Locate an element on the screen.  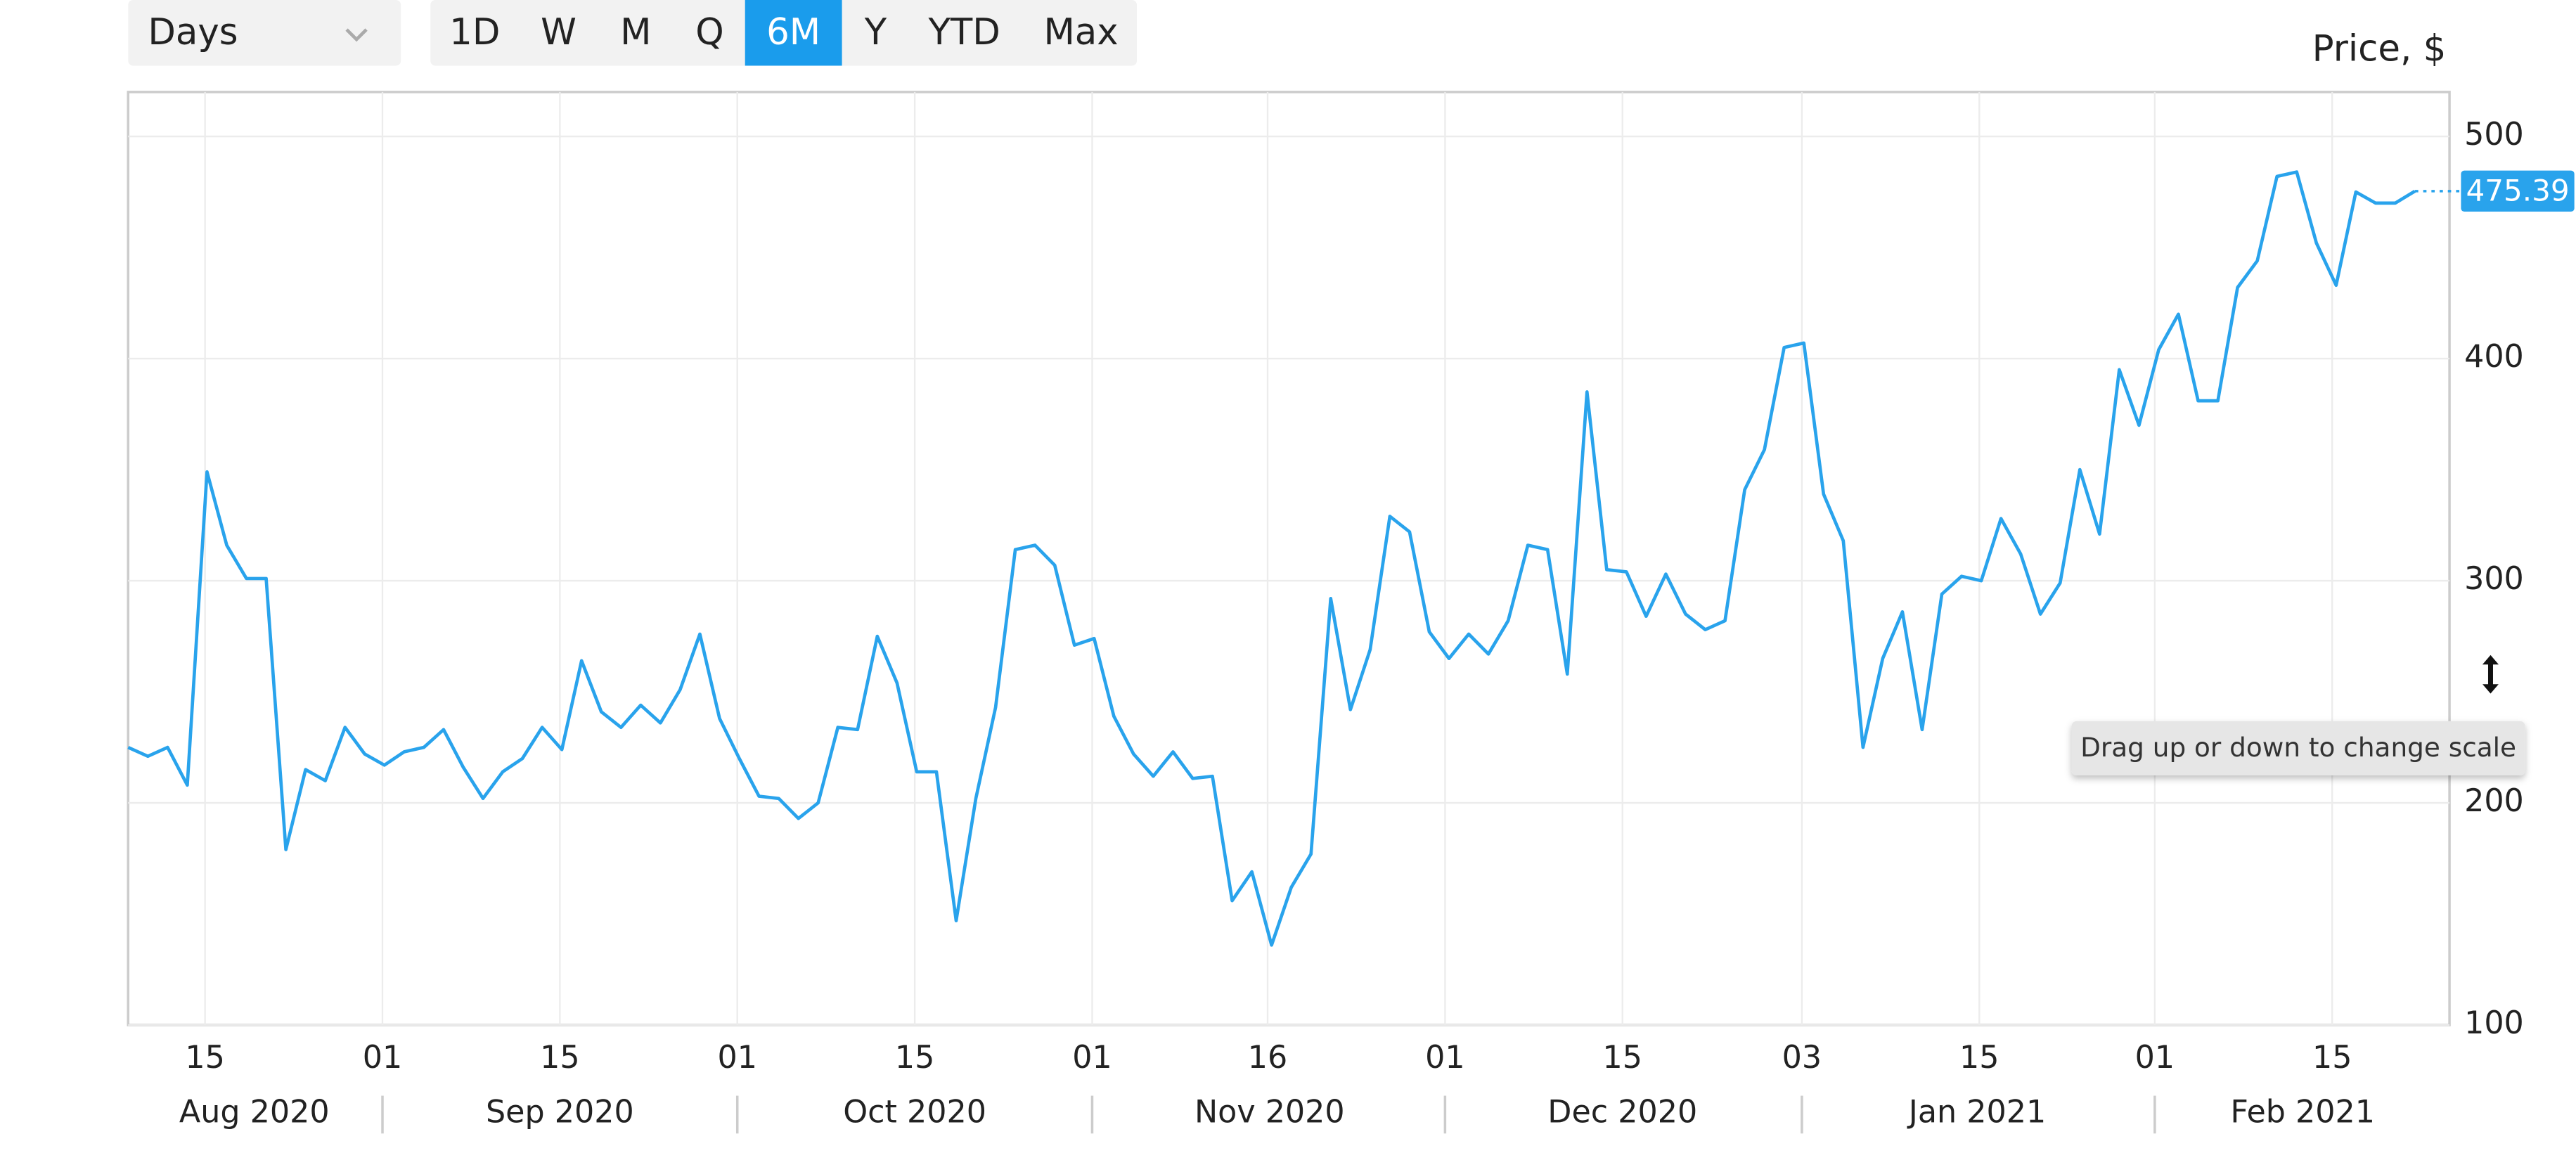
range-button-label: Max is located at coordinates (1080, 32).